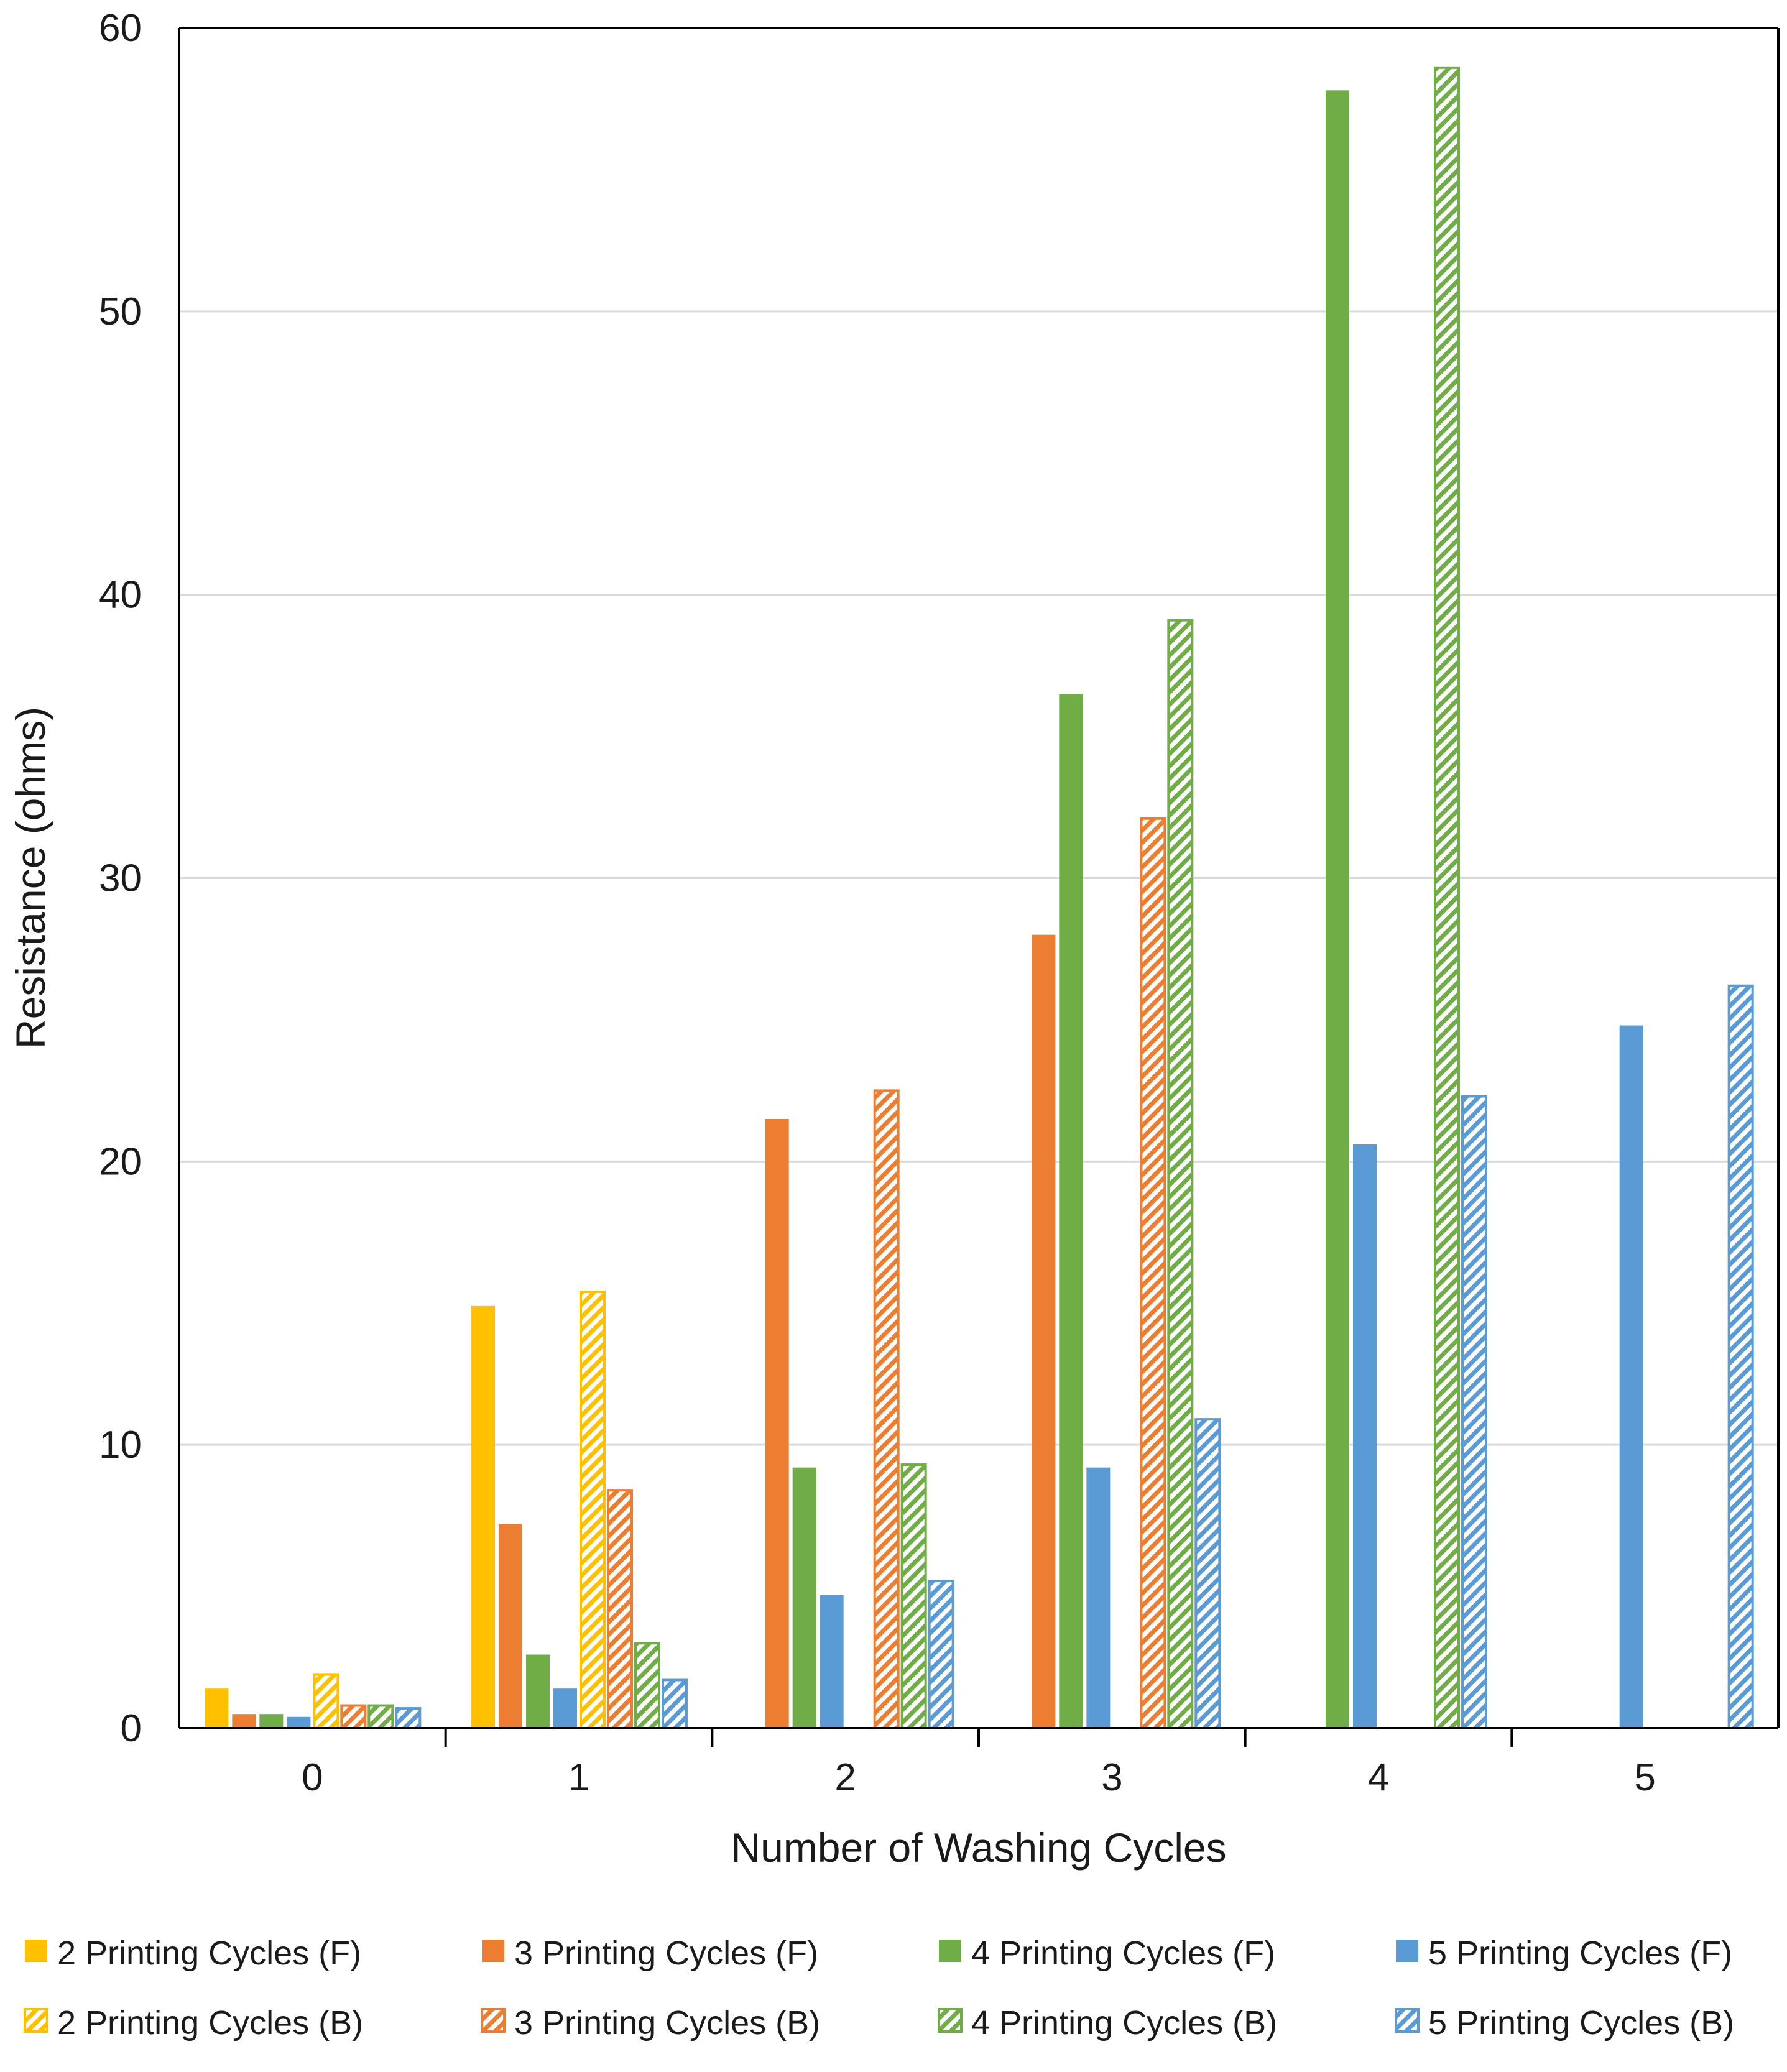  I want to click on legend-label: 5 Printing Cycles (F), so click(1580, 1953).